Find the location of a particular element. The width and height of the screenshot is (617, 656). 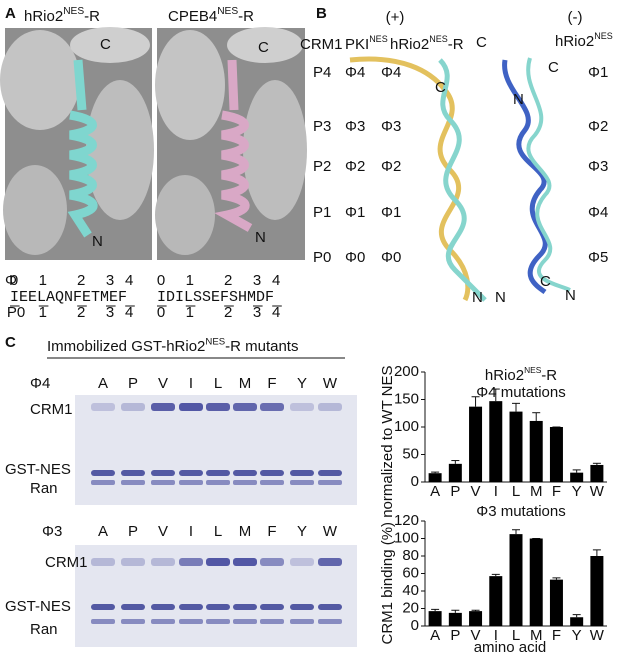

label: Φ is located at coordinates (11, 280).